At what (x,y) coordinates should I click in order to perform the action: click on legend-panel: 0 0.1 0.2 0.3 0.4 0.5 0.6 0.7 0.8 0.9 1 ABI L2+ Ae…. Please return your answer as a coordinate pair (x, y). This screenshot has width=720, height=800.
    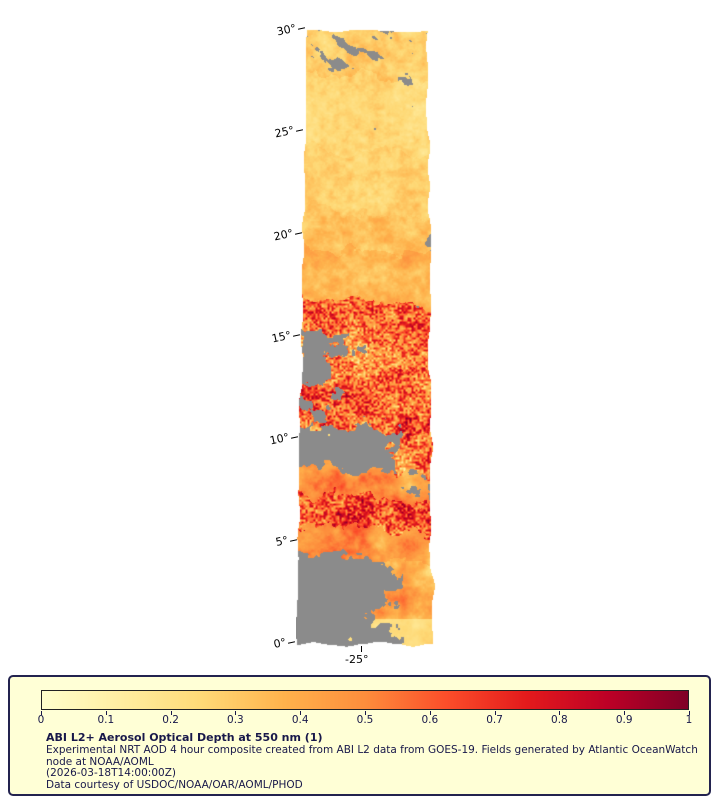
    Looking at the image, I should click on (359, 735).